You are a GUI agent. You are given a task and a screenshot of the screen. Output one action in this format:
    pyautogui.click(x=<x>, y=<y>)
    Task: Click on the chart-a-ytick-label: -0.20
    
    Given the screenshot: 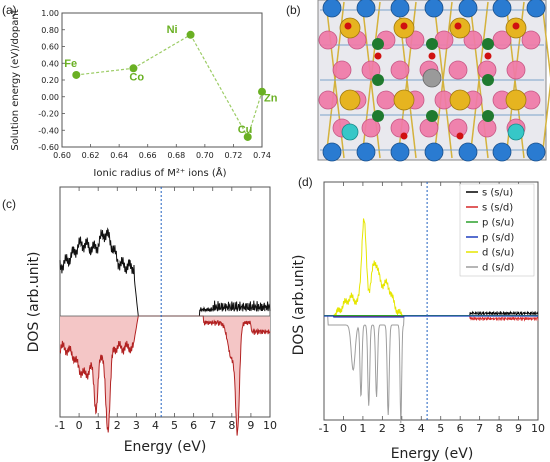 What is the action you would take?
    pyautogui.click(x=48, y=114)
    